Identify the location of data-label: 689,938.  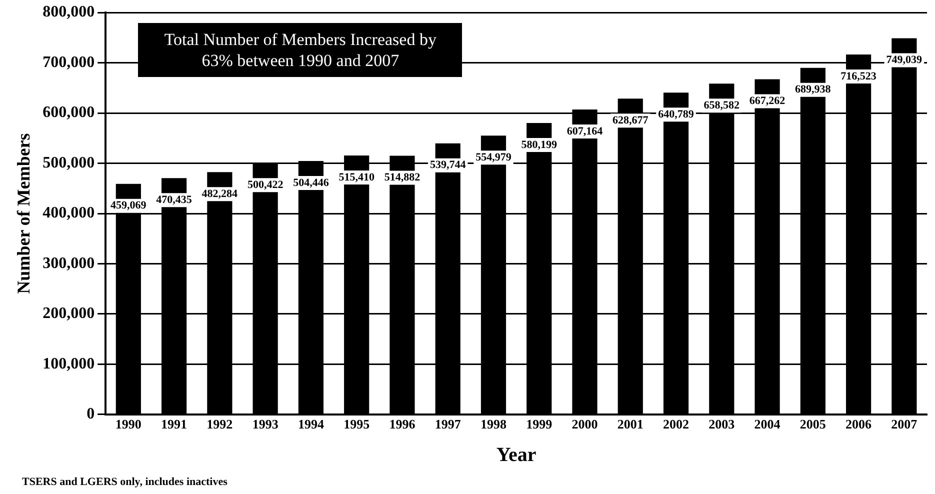
(813, 90).